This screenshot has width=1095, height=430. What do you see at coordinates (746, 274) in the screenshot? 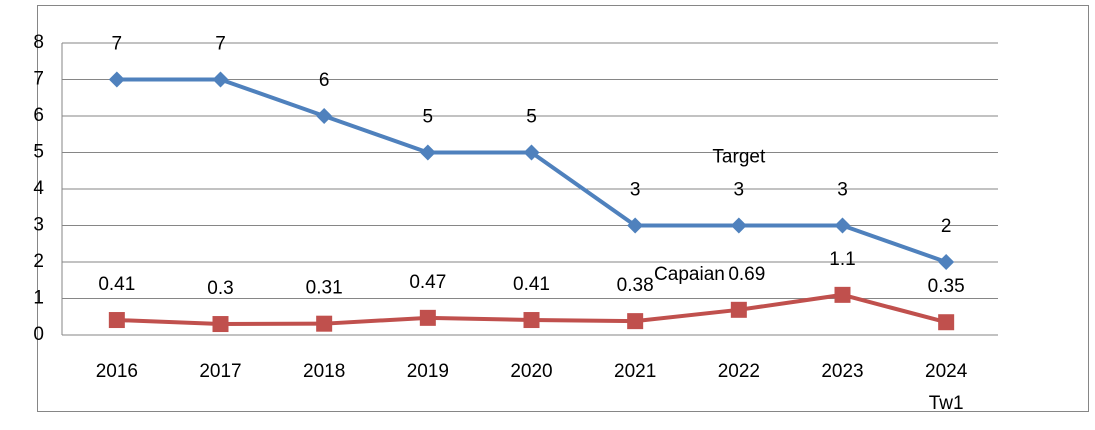
I see `data-label: 0.69` at bounding box center [746, 274].